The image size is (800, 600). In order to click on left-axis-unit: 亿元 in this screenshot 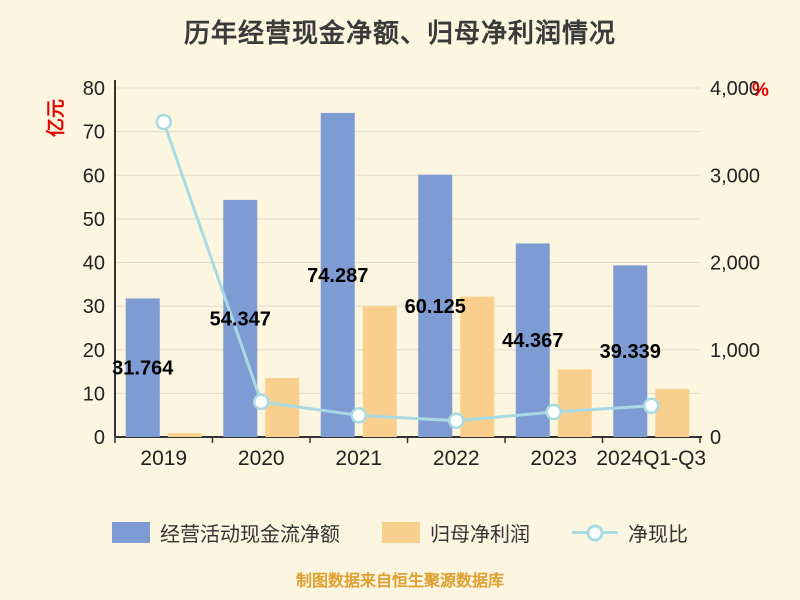, I will do `click(55, 118)`.